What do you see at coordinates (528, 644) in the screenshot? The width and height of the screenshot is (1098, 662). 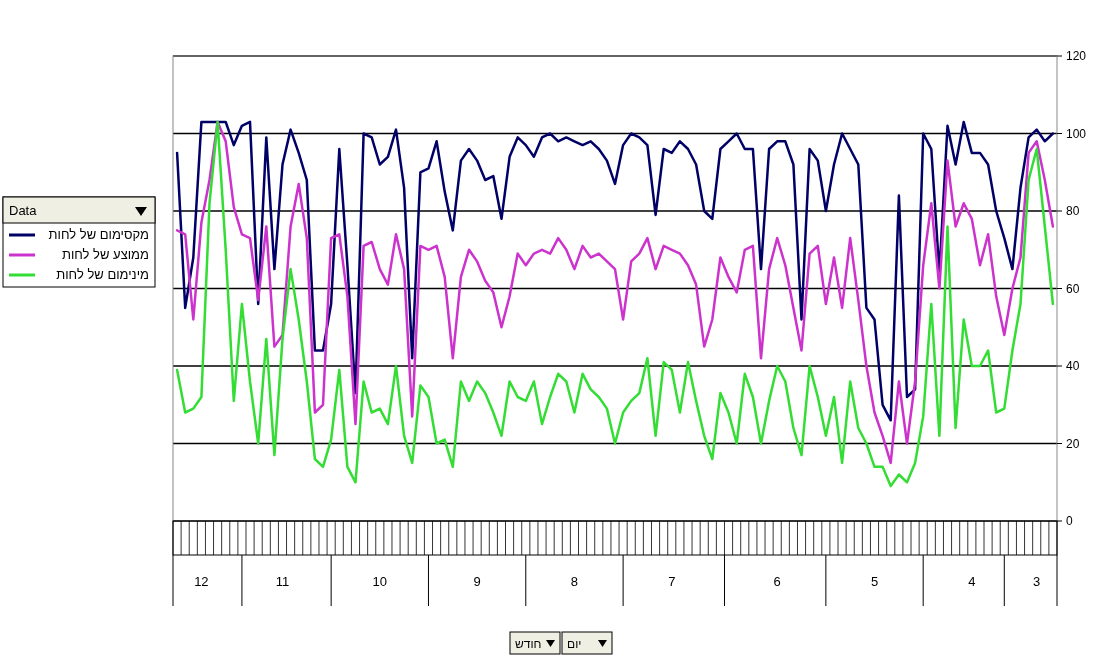 I see `text: חודש` at bounding box center [528, 644].